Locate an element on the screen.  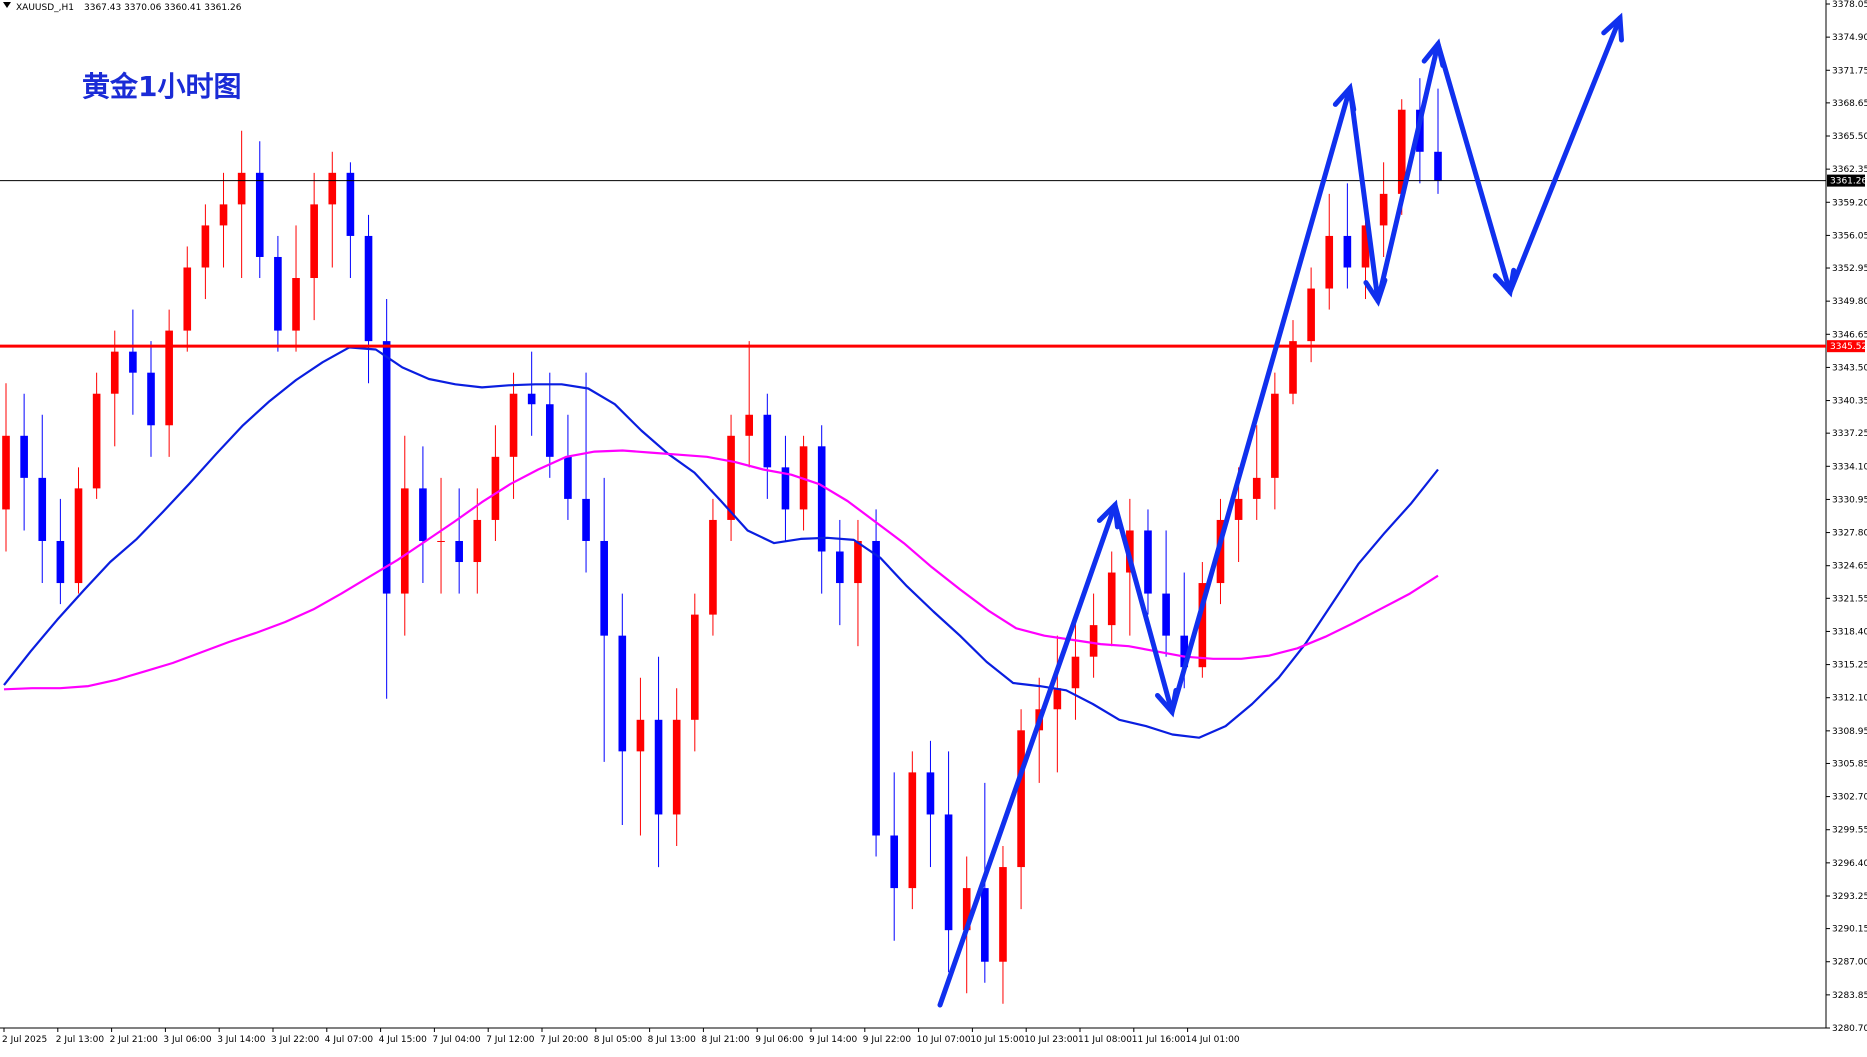
y-tick-label: 3359.20 is located at coordinates (1849, 203).